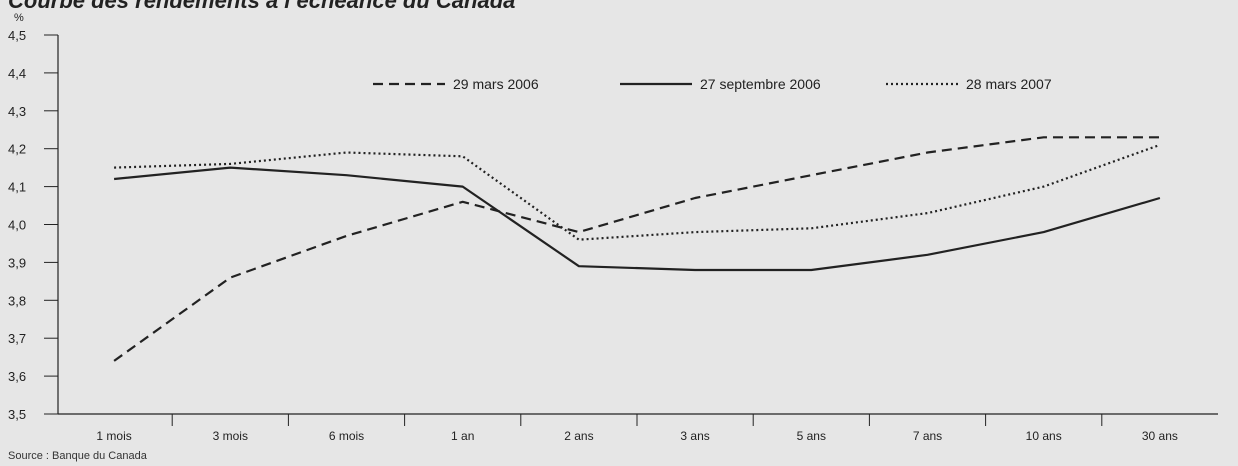 Image resolution: width=1238 pixels, height=466 pixels. Describe the element at coordinates (17, 338) in the screenshot. I see `y-tick-label: 3,7` at that location.